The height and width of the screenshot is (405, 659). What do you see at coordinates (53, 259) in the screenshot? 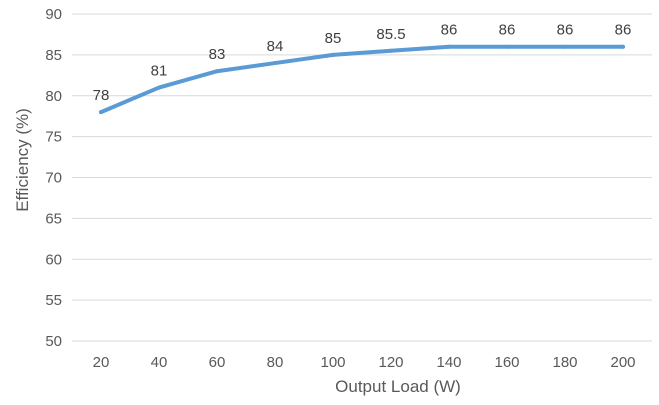
I see `y-tick-label: 60` at bounding box center [53, 259].